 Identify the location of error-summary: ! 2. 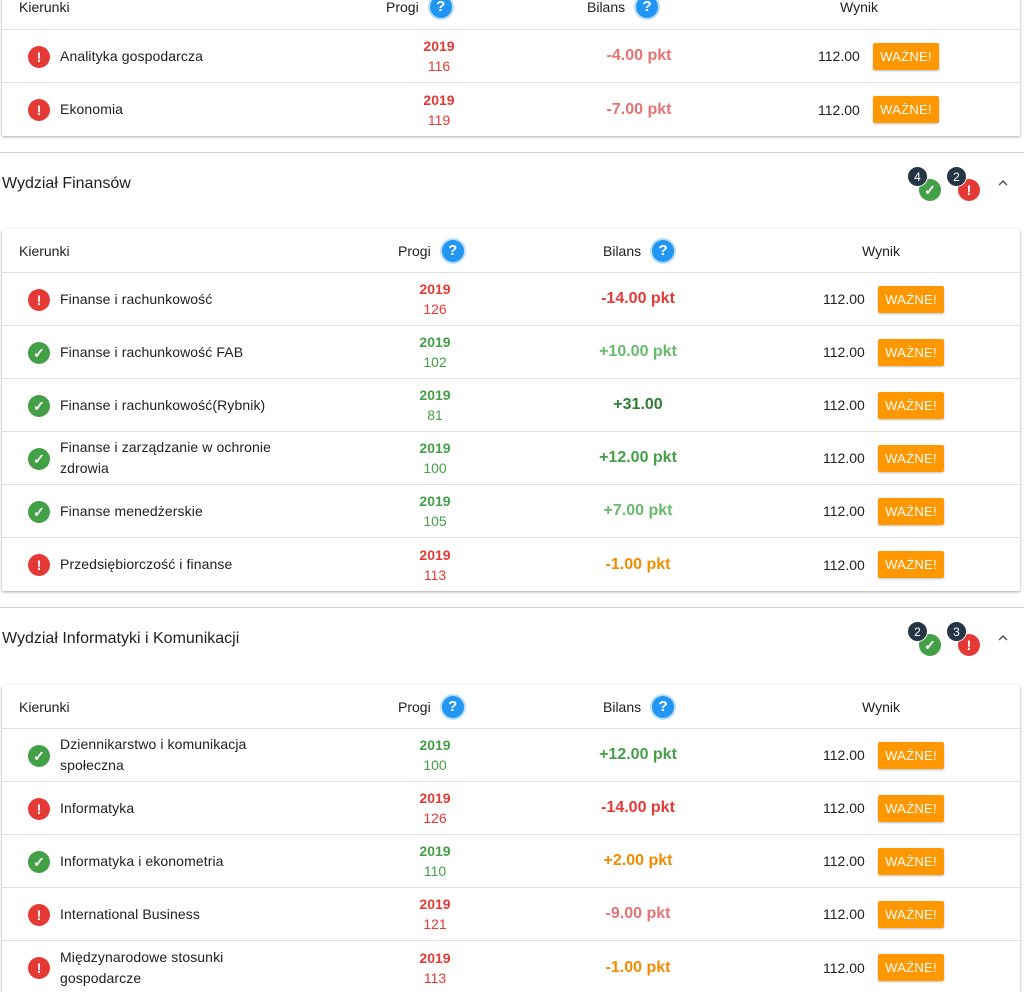
(969, 183).